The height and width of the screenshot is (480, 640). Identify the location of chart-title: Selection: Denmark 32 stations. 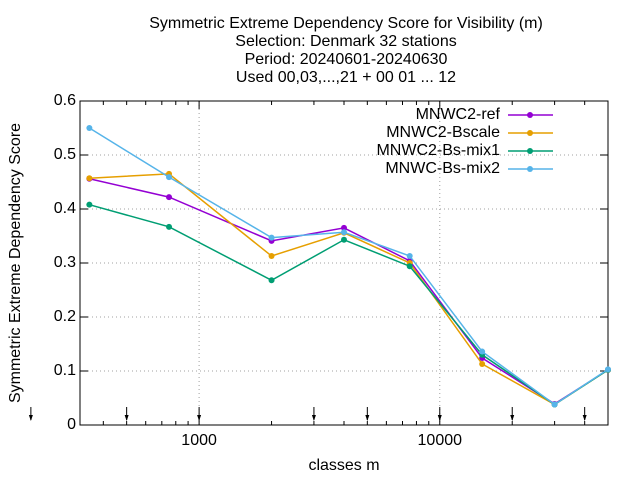
(345, 41).